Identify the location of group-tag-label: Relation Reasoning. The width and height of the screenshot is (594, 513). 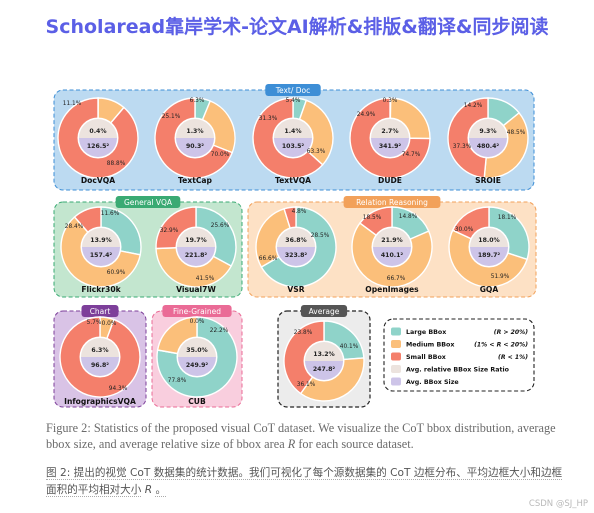
(392, 202).